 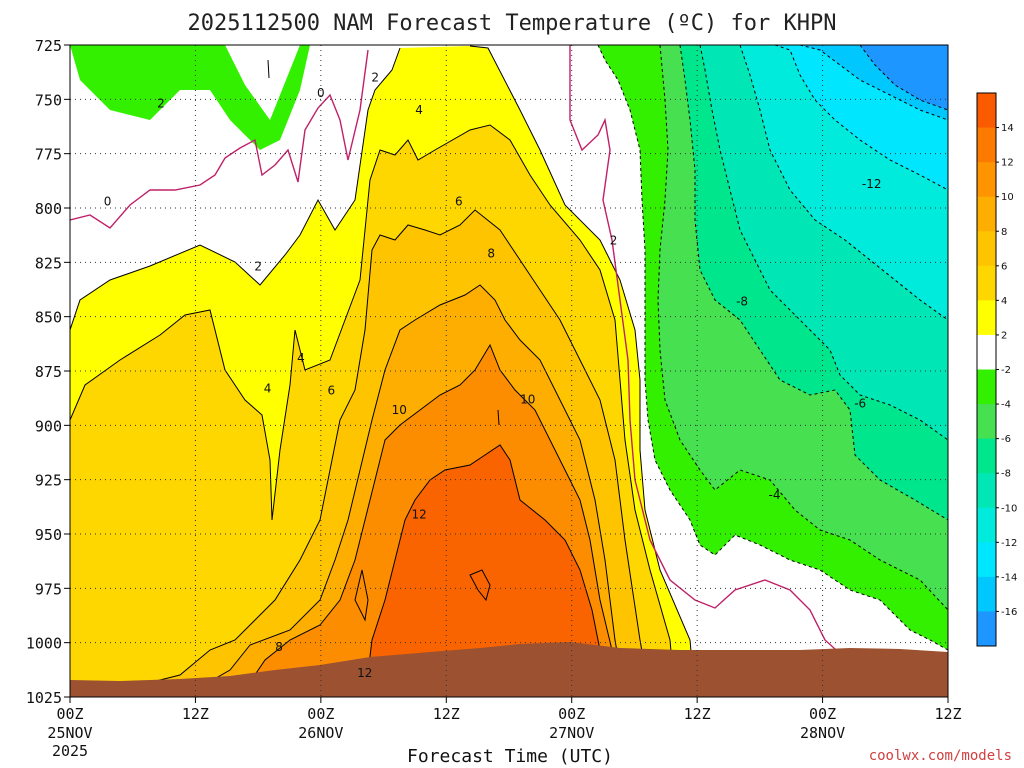 What do you see at coordinates (48, 481) in the screenshot?
I see `y-tick-label: 925` at bounding box center [48, 481].